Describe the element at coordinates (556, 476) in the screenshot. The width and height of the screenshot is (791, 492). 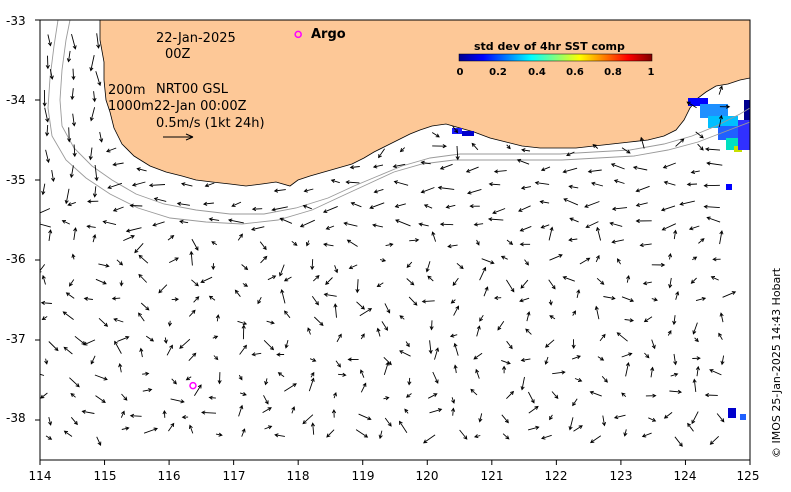
I see `x-tick-label: 122` at that location.